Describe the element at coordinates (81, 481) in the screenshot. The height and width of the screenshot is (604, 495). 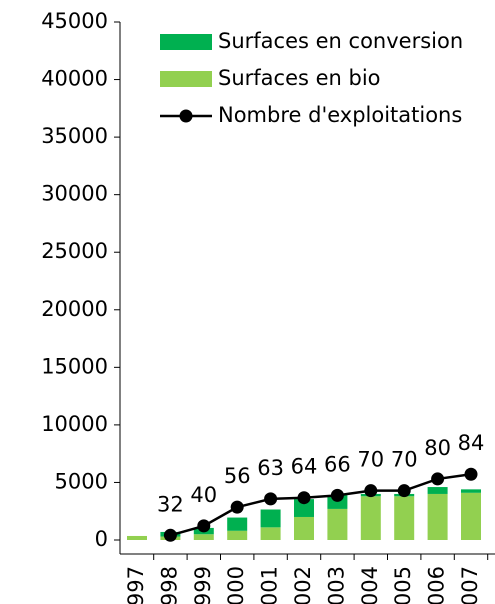
I see `y-tick-label: 5000` at that location.